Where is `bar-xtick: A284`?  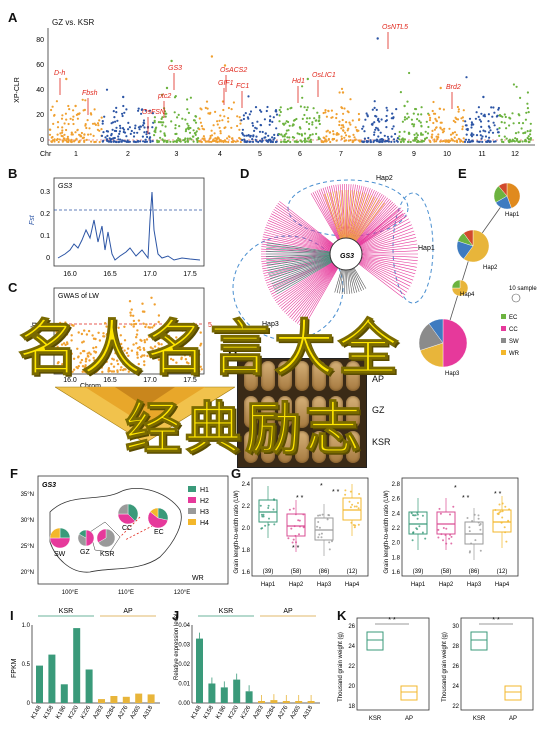
bar-xtick: A284 is located at coordinates (271, 712).